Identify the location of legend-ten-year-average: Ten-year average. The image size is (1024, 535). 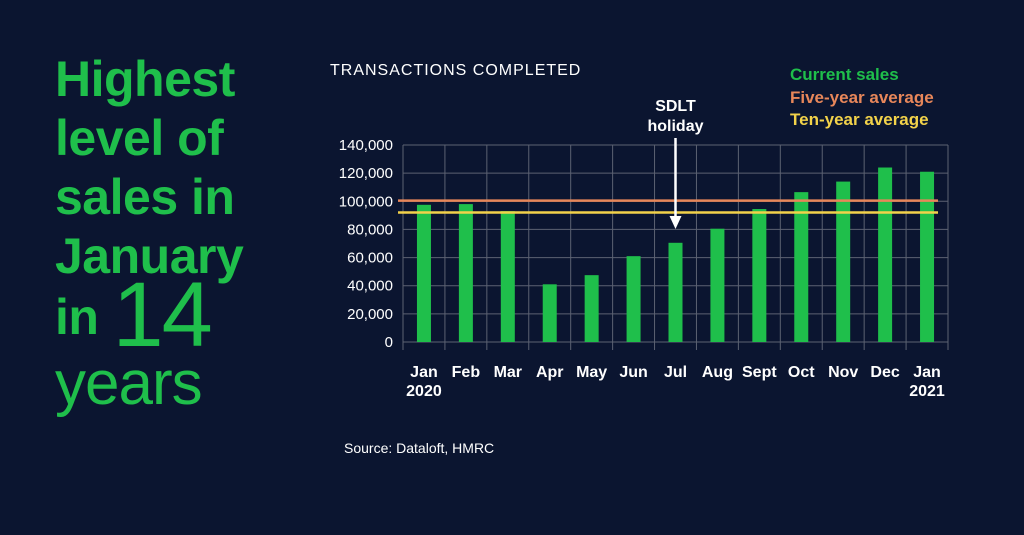
(859, 119).